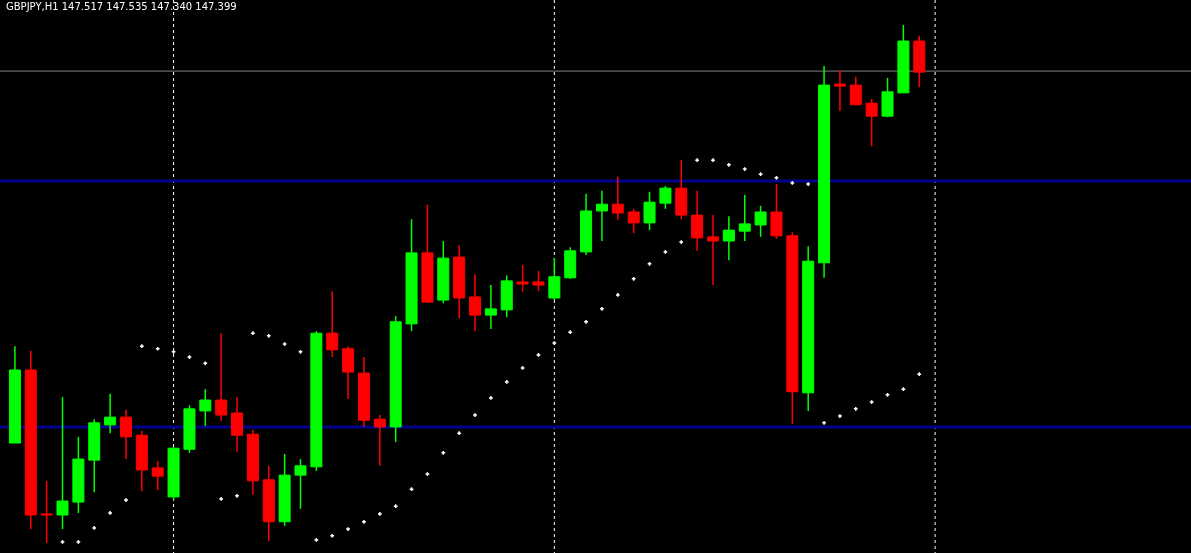 The width and height of the screenshot is (1191, 553). Describe the element at coordinates (121, 6) in the screenshot. I see `chart-title: GBPJPY,H1 147.517 147.535 147.340 147.399` at that location.